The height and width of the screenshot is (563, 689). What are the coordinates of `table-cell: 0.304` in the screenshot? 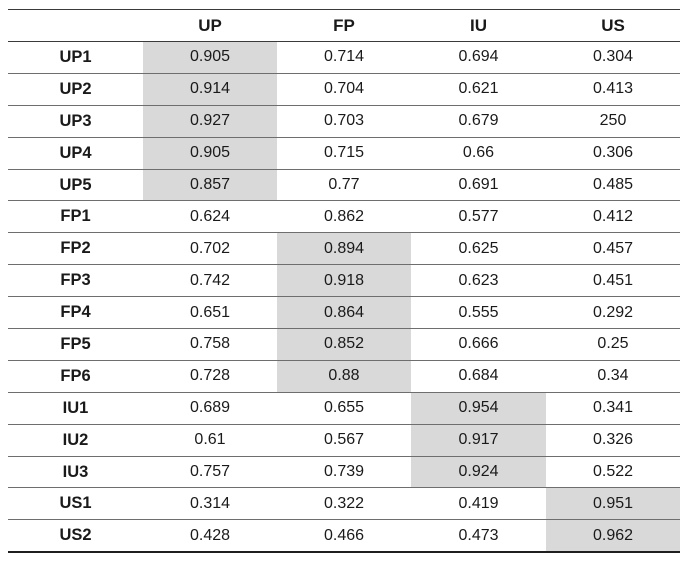 It's located at (613, 57).